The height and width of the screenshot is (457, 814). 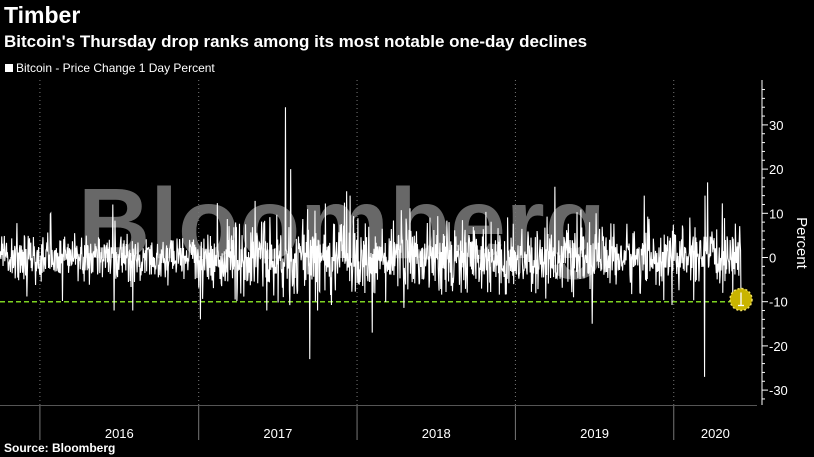 What do you see at coordinates (776, 213) in the screenshot?
I see `y-tick-label-10: 10` at bounding box center [776, 213].